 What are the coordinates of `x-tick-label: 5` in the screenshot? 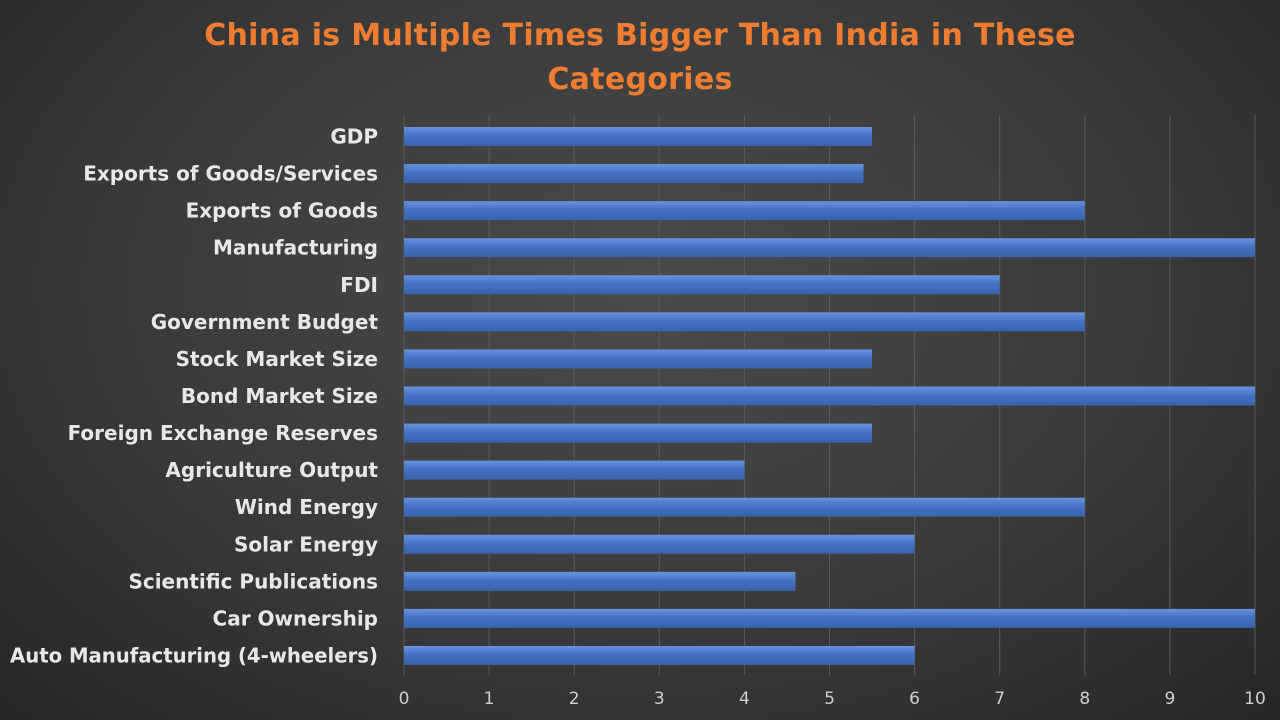 It's located at (829, 699).